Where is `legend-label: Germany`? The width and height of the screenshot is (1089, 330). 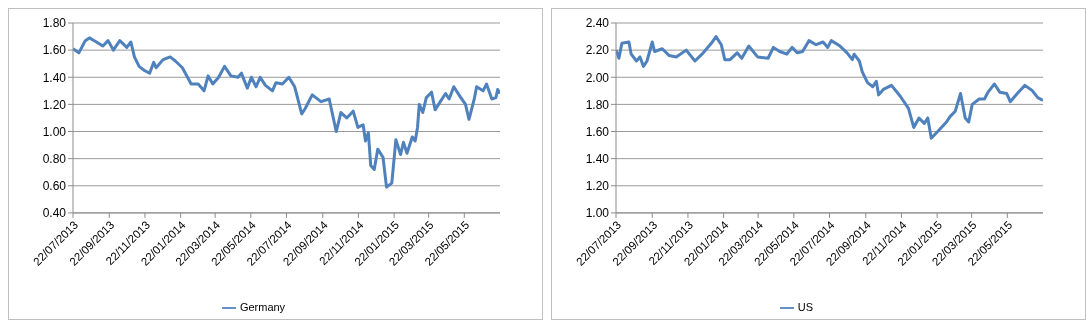
legend-label: Germany is located at coordinates (262, 306).